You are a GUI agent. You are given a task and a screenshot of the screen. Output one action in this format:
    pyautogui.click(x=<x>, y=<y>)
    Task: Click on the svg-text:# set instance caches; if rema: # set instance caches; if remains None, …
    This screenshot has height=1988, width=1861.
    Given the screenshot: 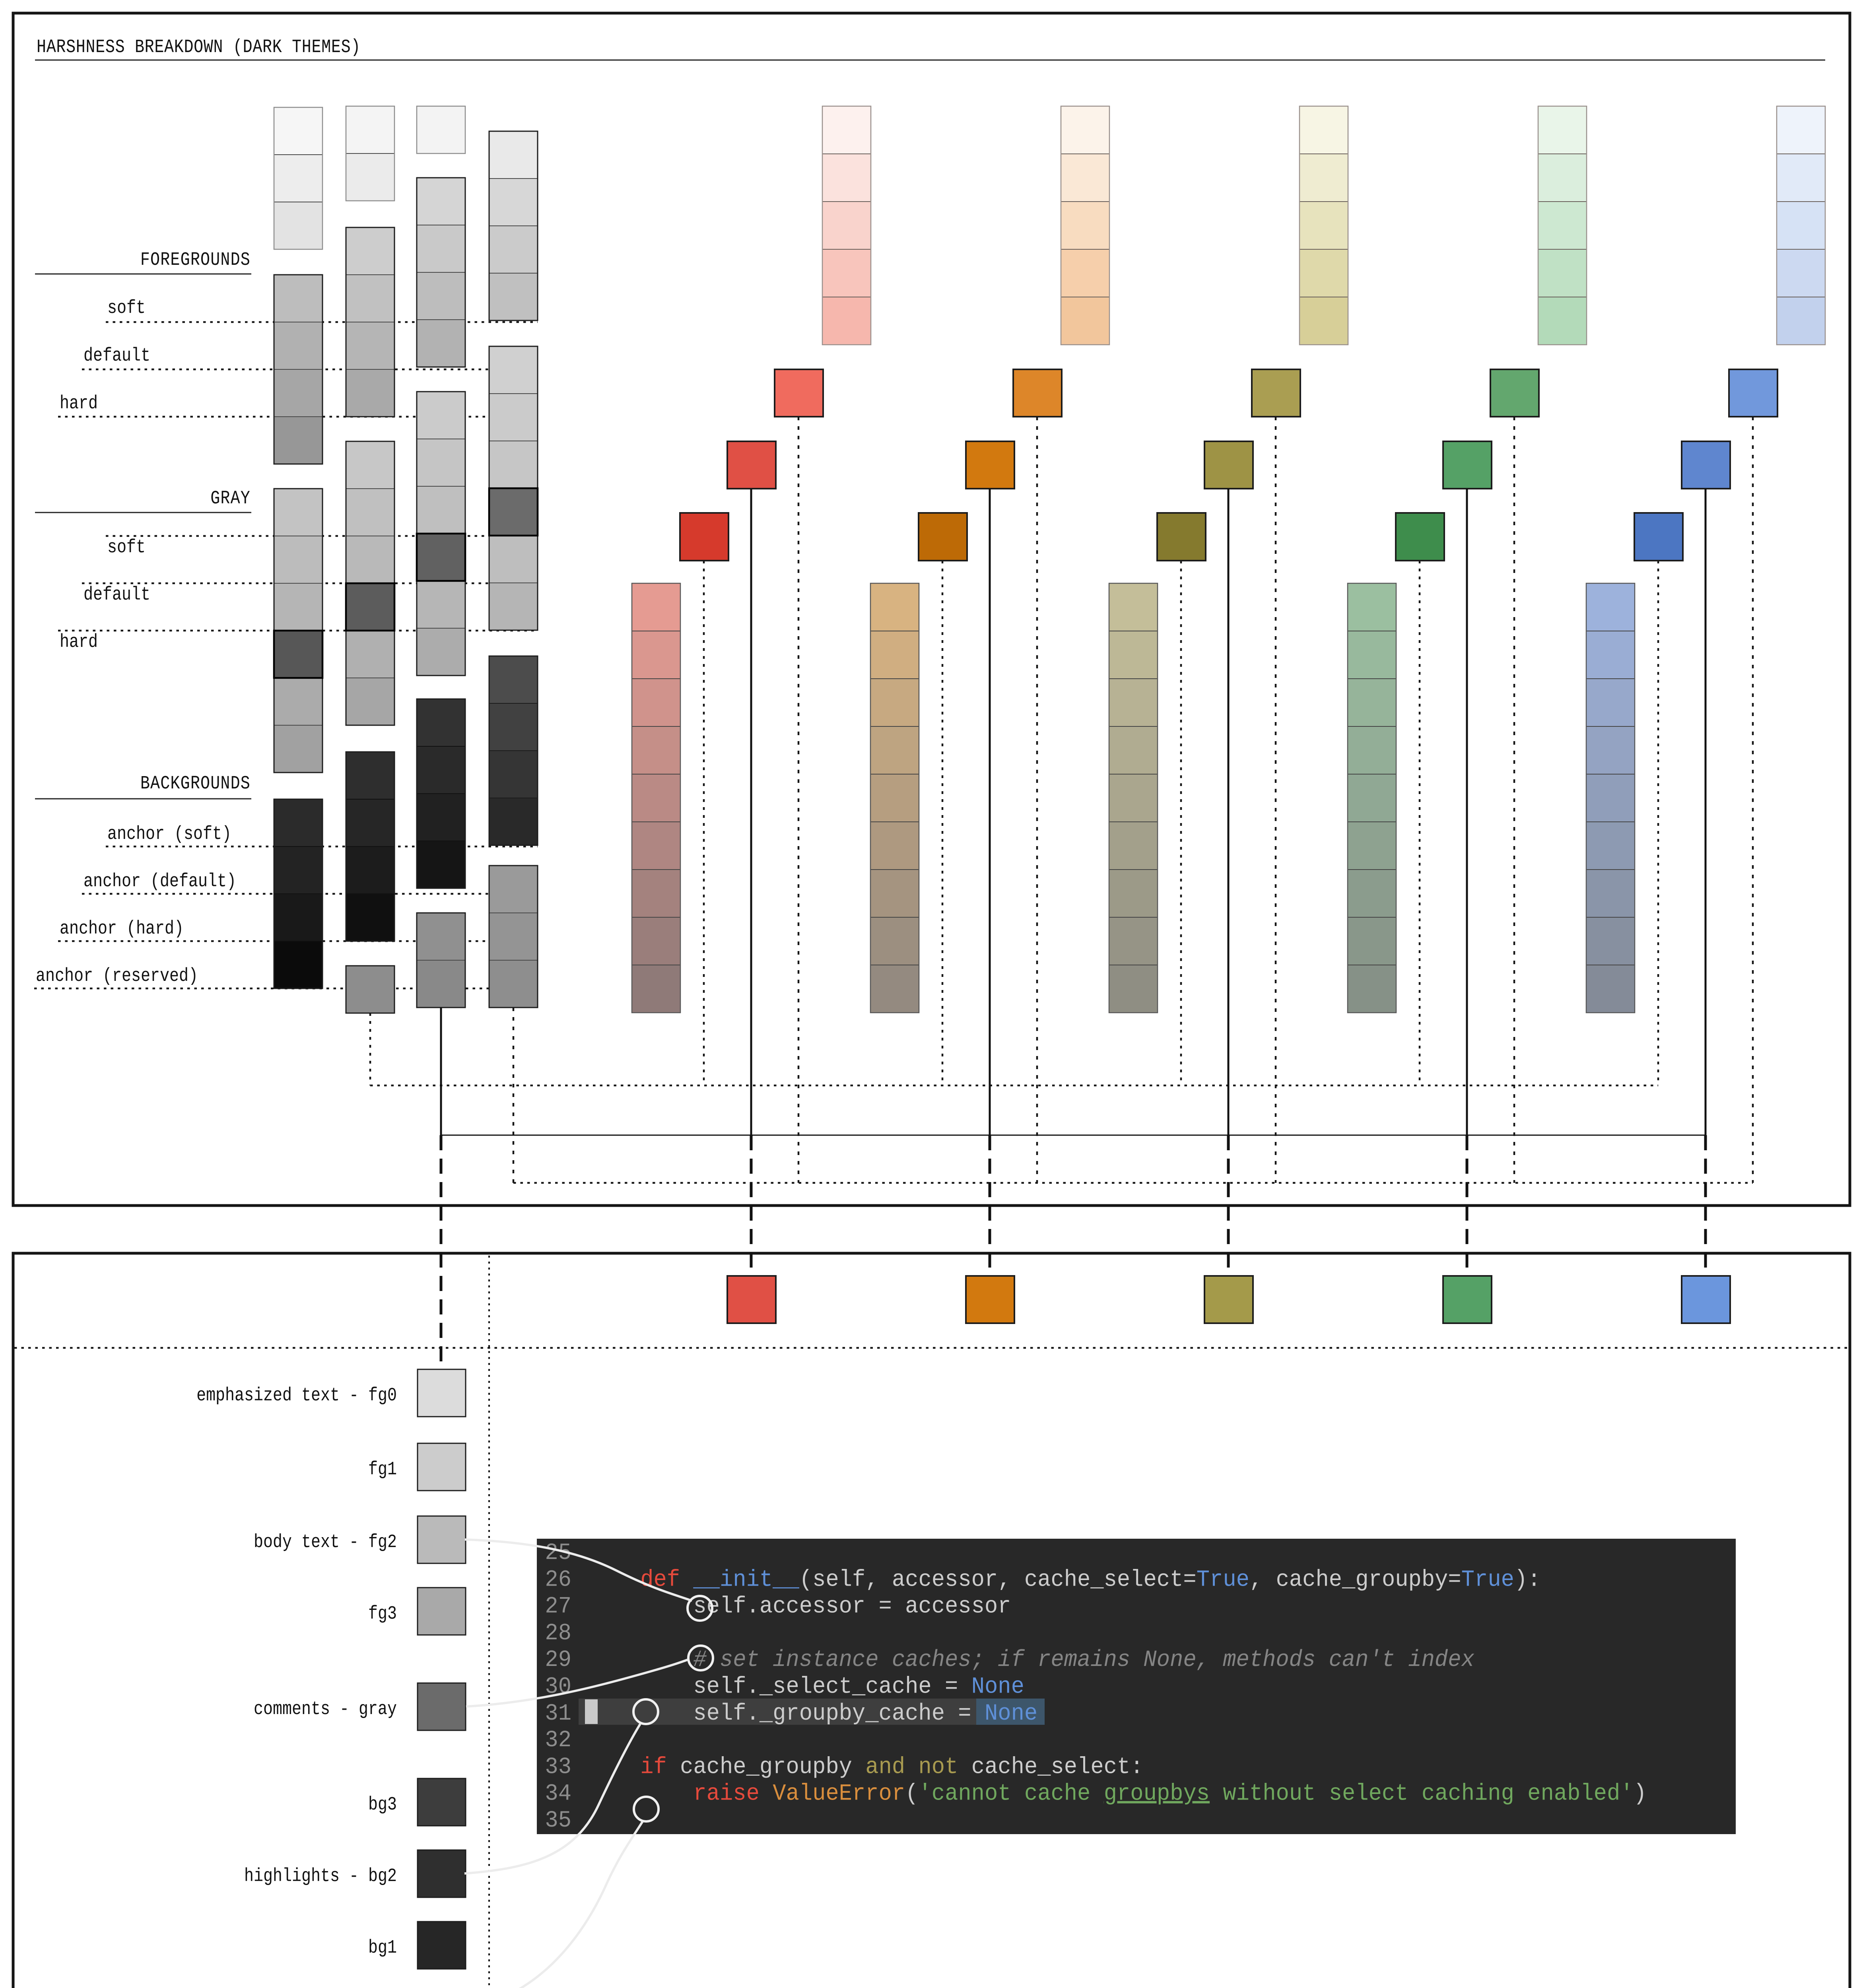 What is the action you would take?
    pyautogui.click(x=1083, y=1660)
    